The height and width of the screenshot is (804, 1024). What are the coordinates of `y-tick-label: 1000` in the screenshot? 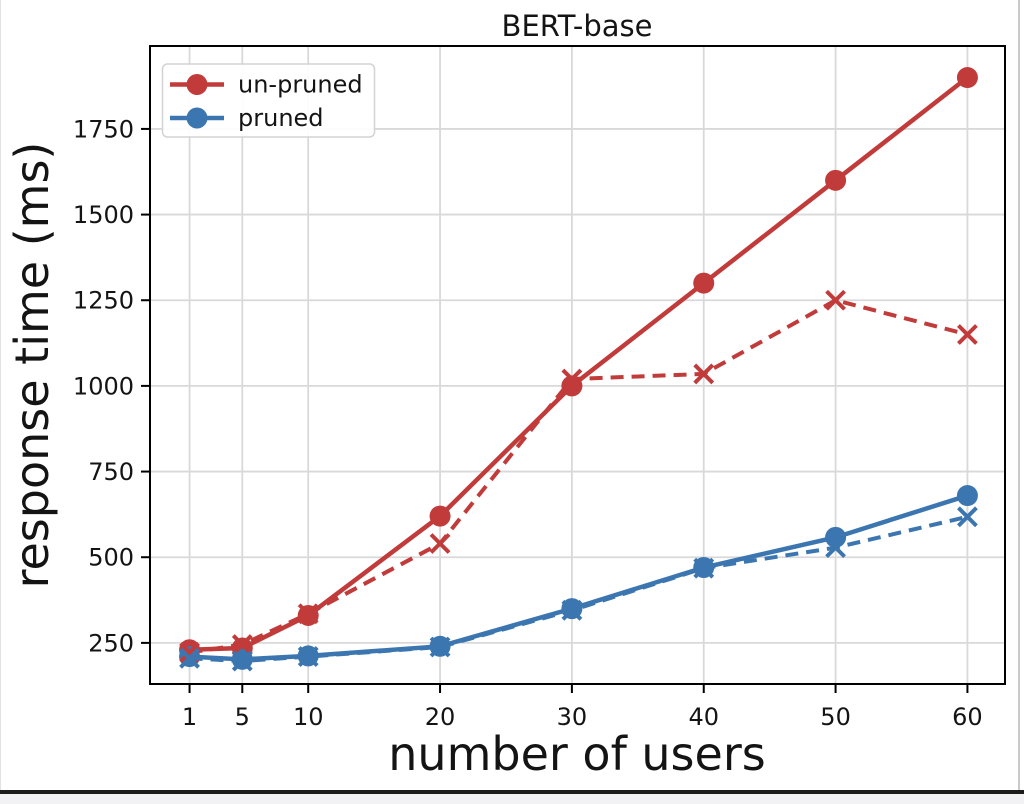 It's located at (103, 386).